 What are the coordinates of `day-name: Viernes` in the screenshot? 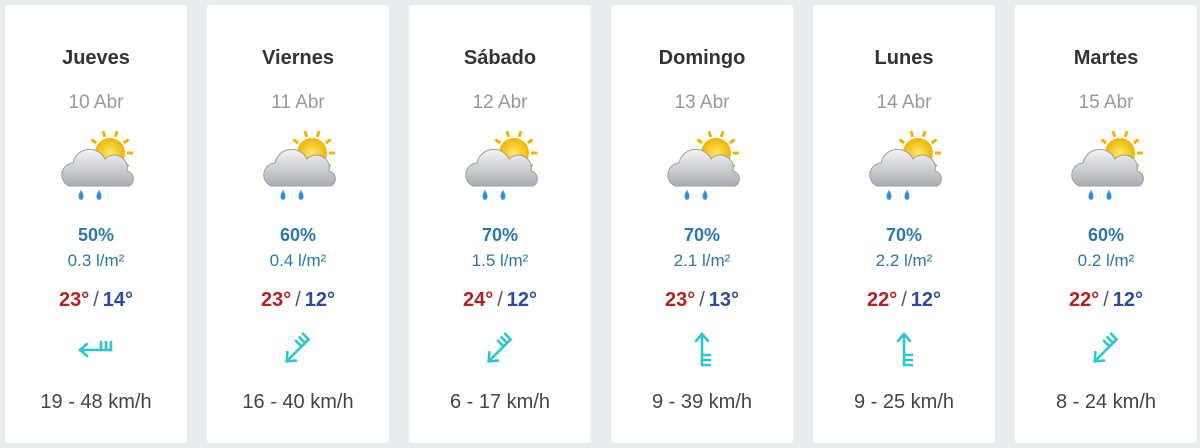 It's located at (298, 58).